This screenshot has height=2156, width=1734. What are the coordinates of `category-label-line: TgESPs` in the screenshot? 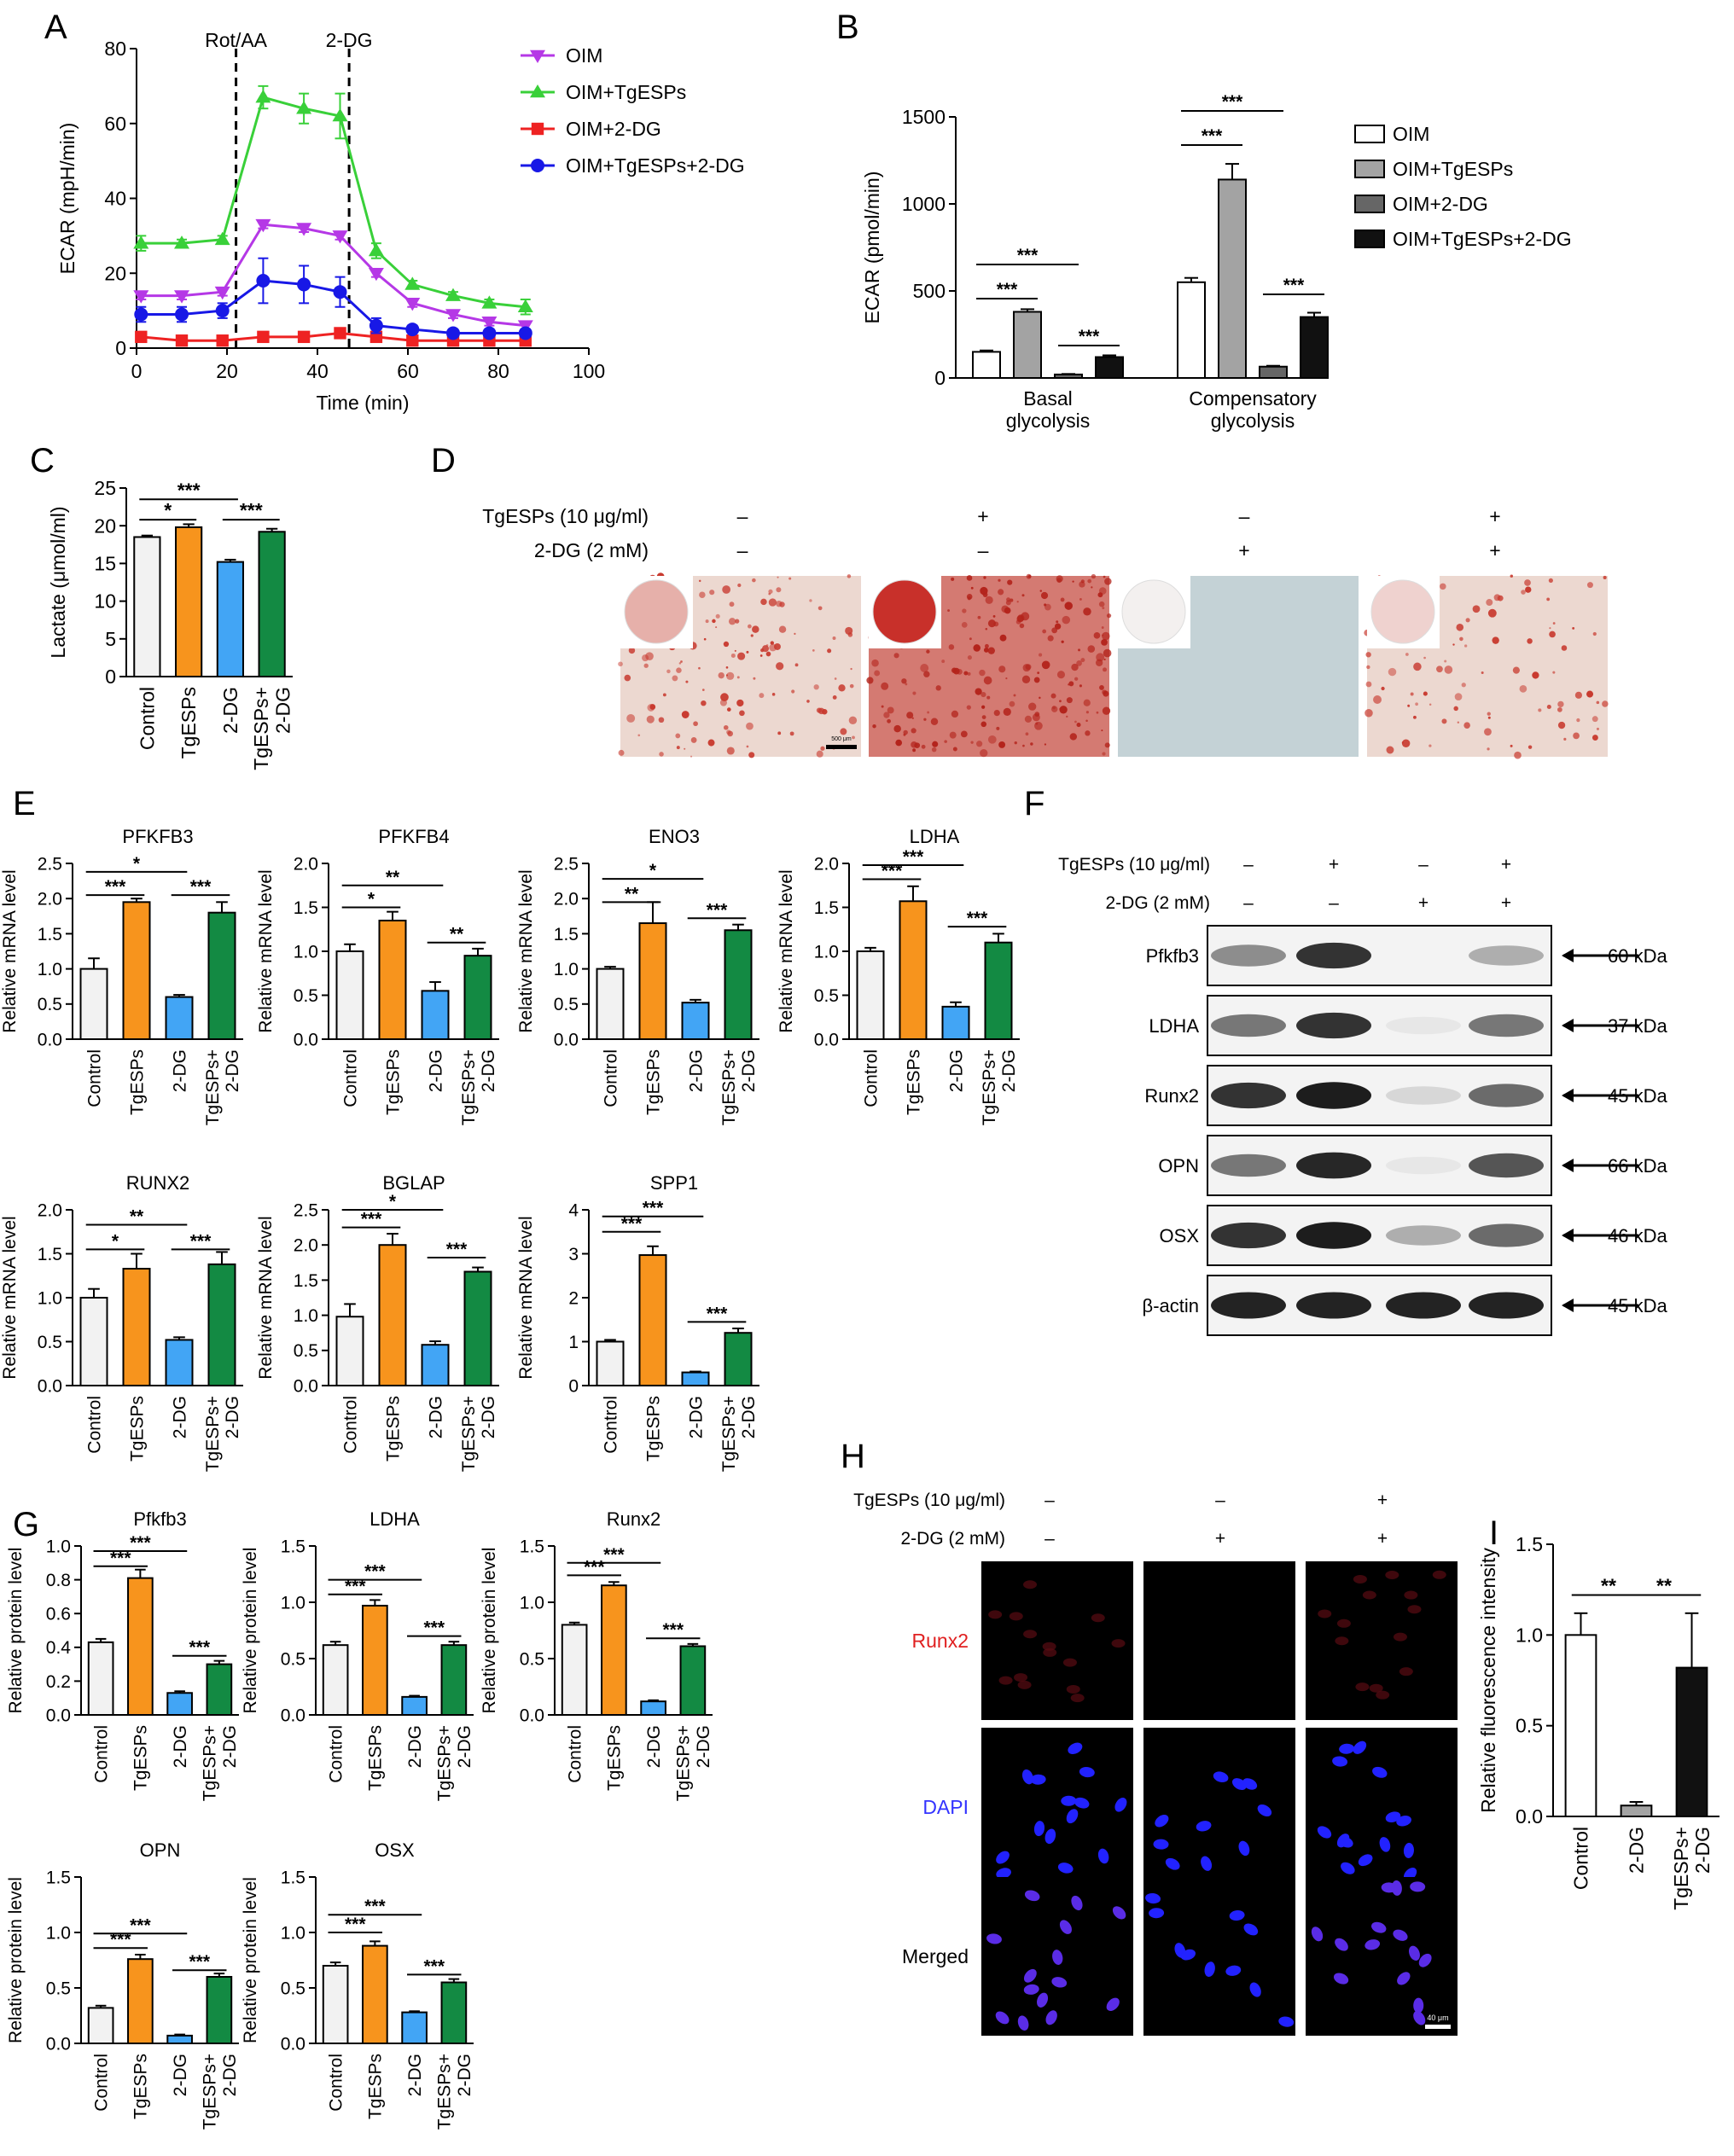 It's located at (137, 1082).